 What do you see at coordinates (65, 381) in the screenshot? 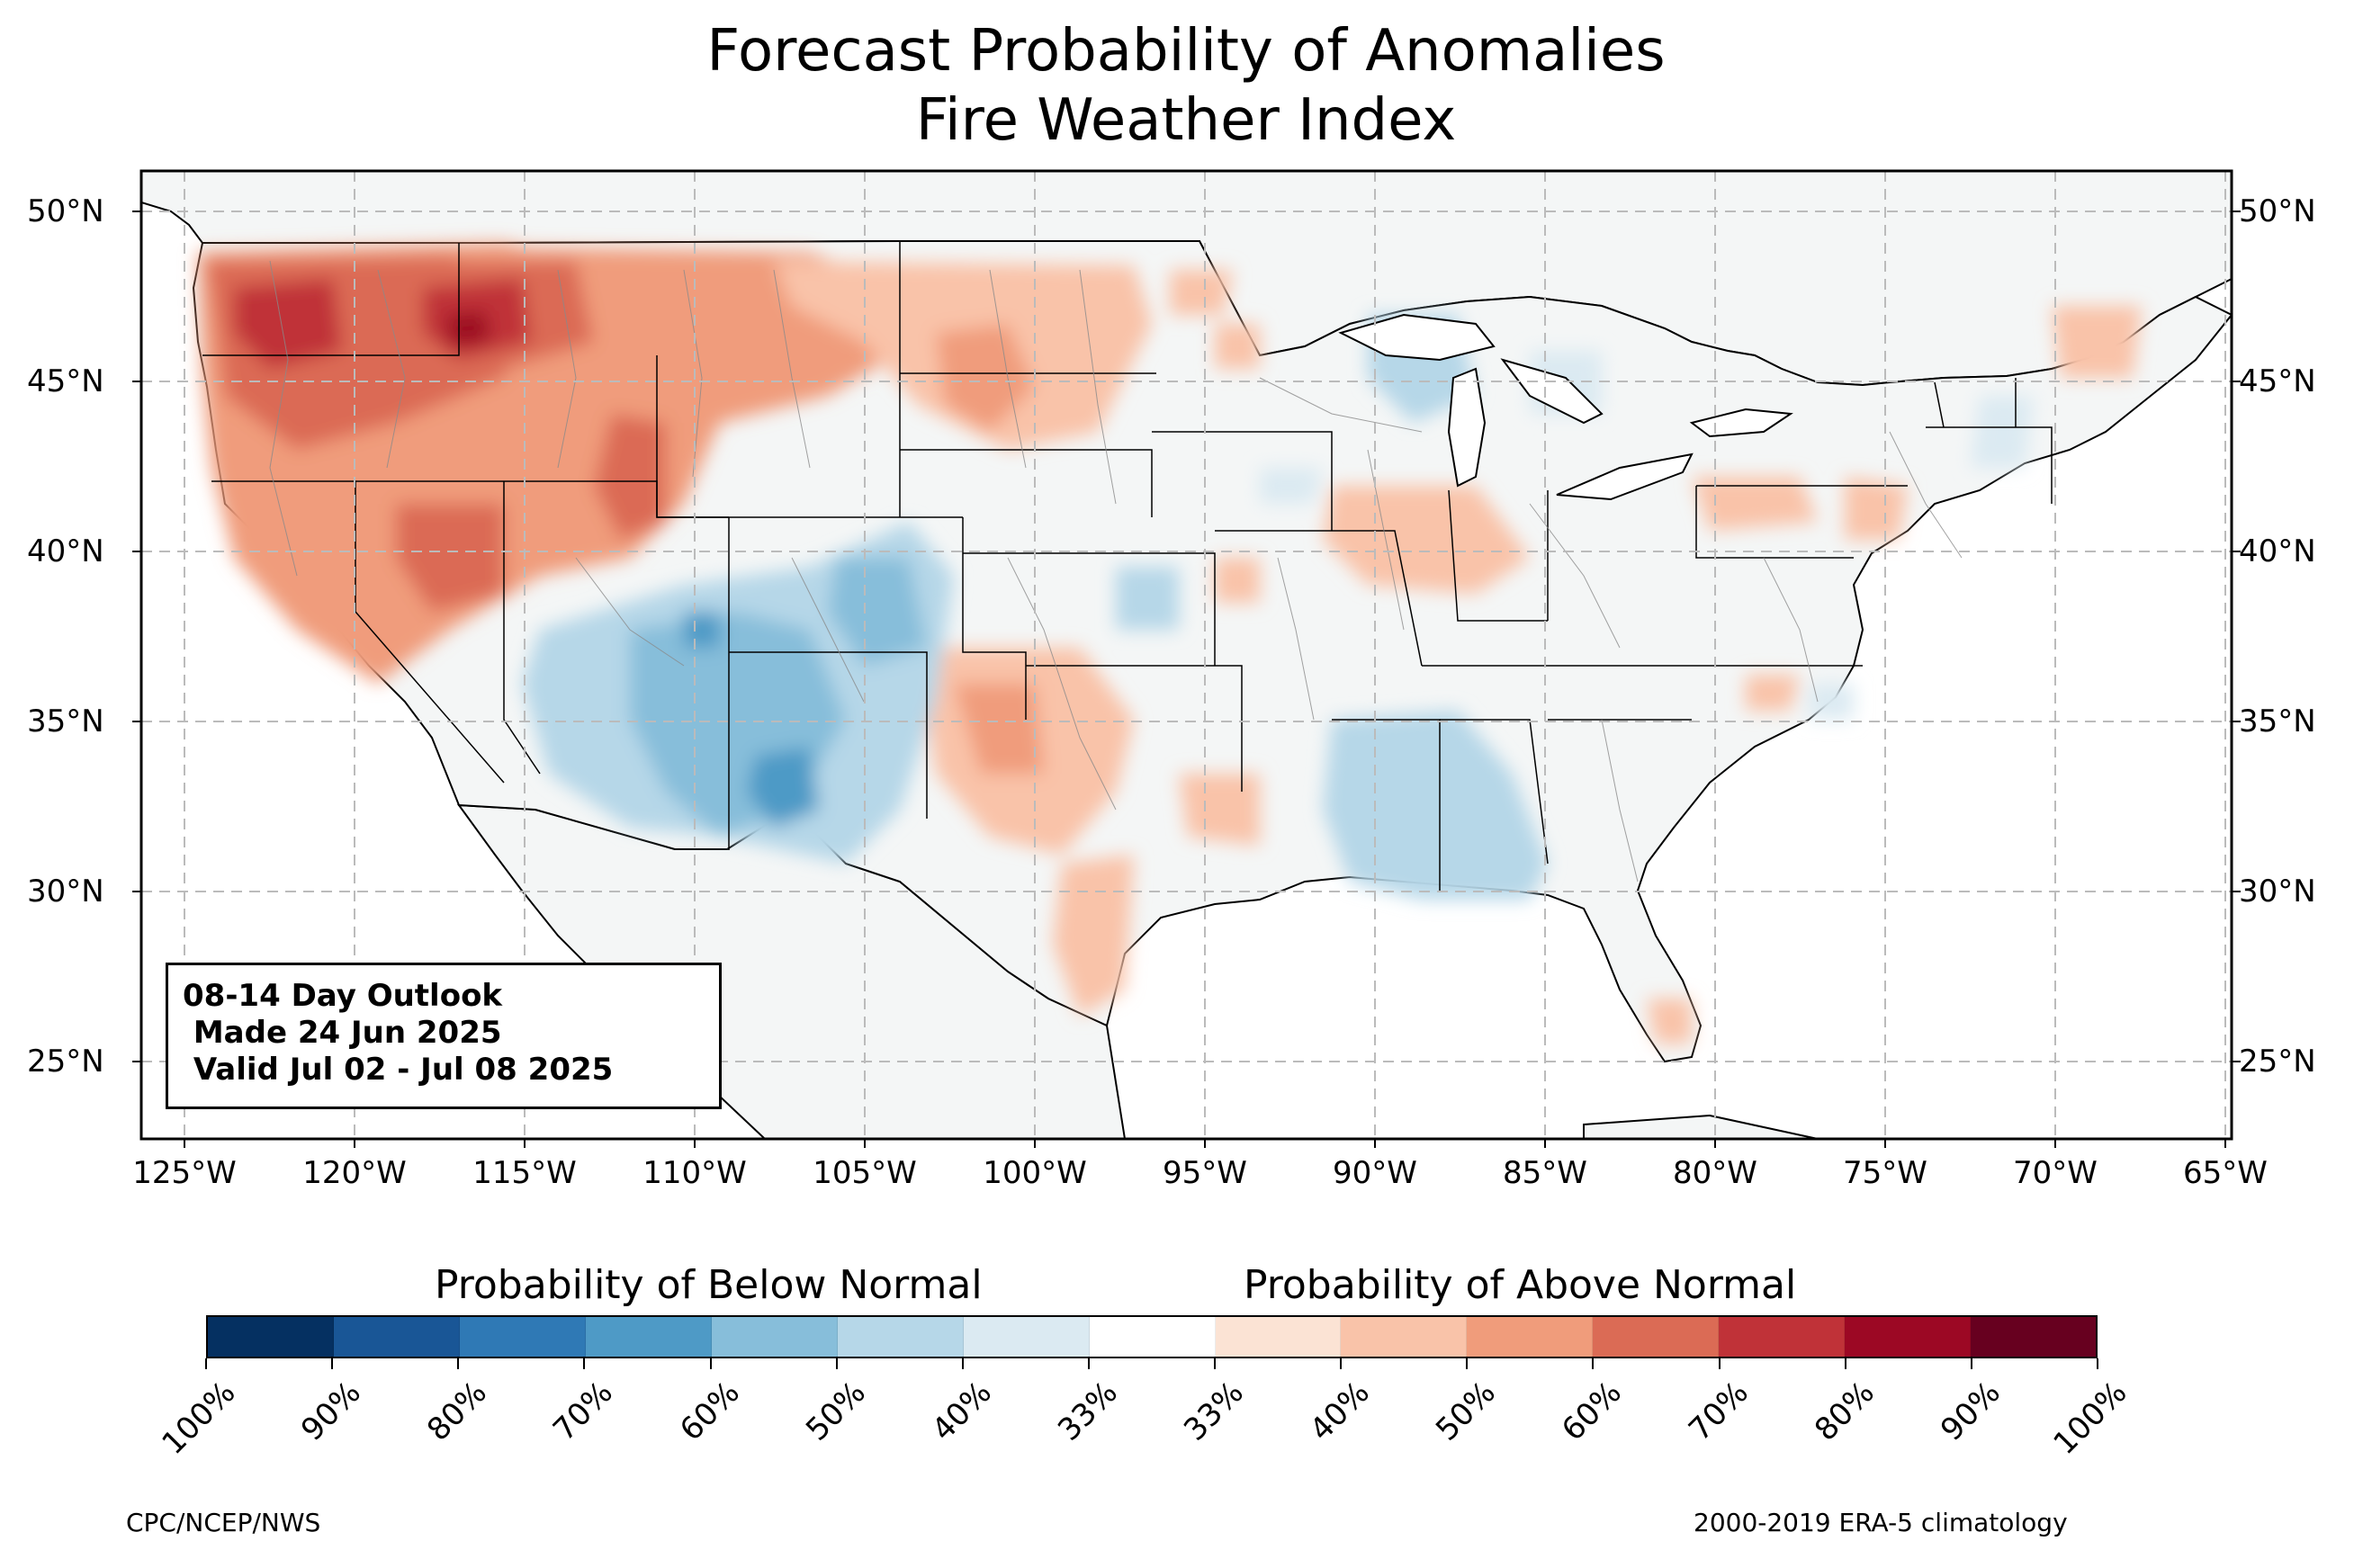
I see `lat-label-45: 45°N` at bounding box center [65, 381].